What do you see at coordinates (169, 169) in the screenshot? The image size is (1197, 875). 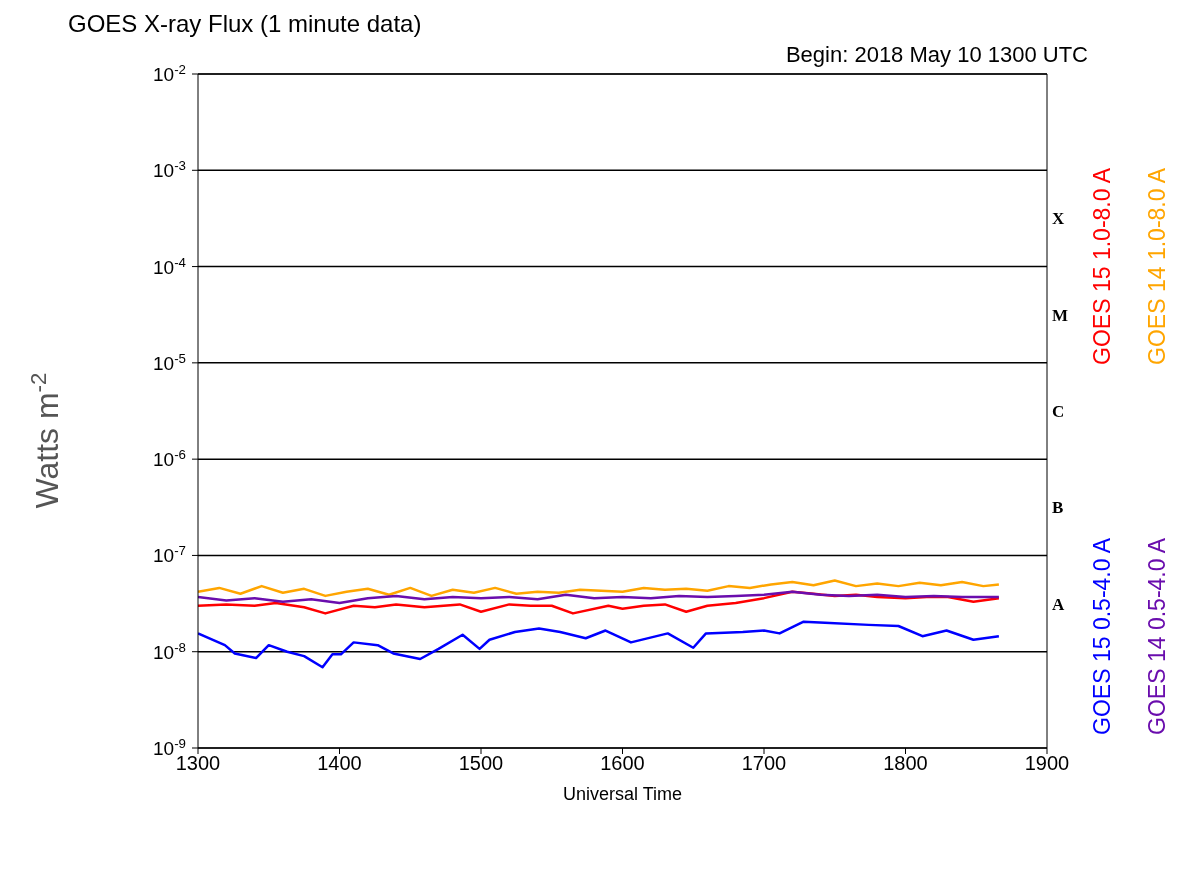 I see `y-tick-label: 10$^{-3}$` at bounding box center [169, 169].